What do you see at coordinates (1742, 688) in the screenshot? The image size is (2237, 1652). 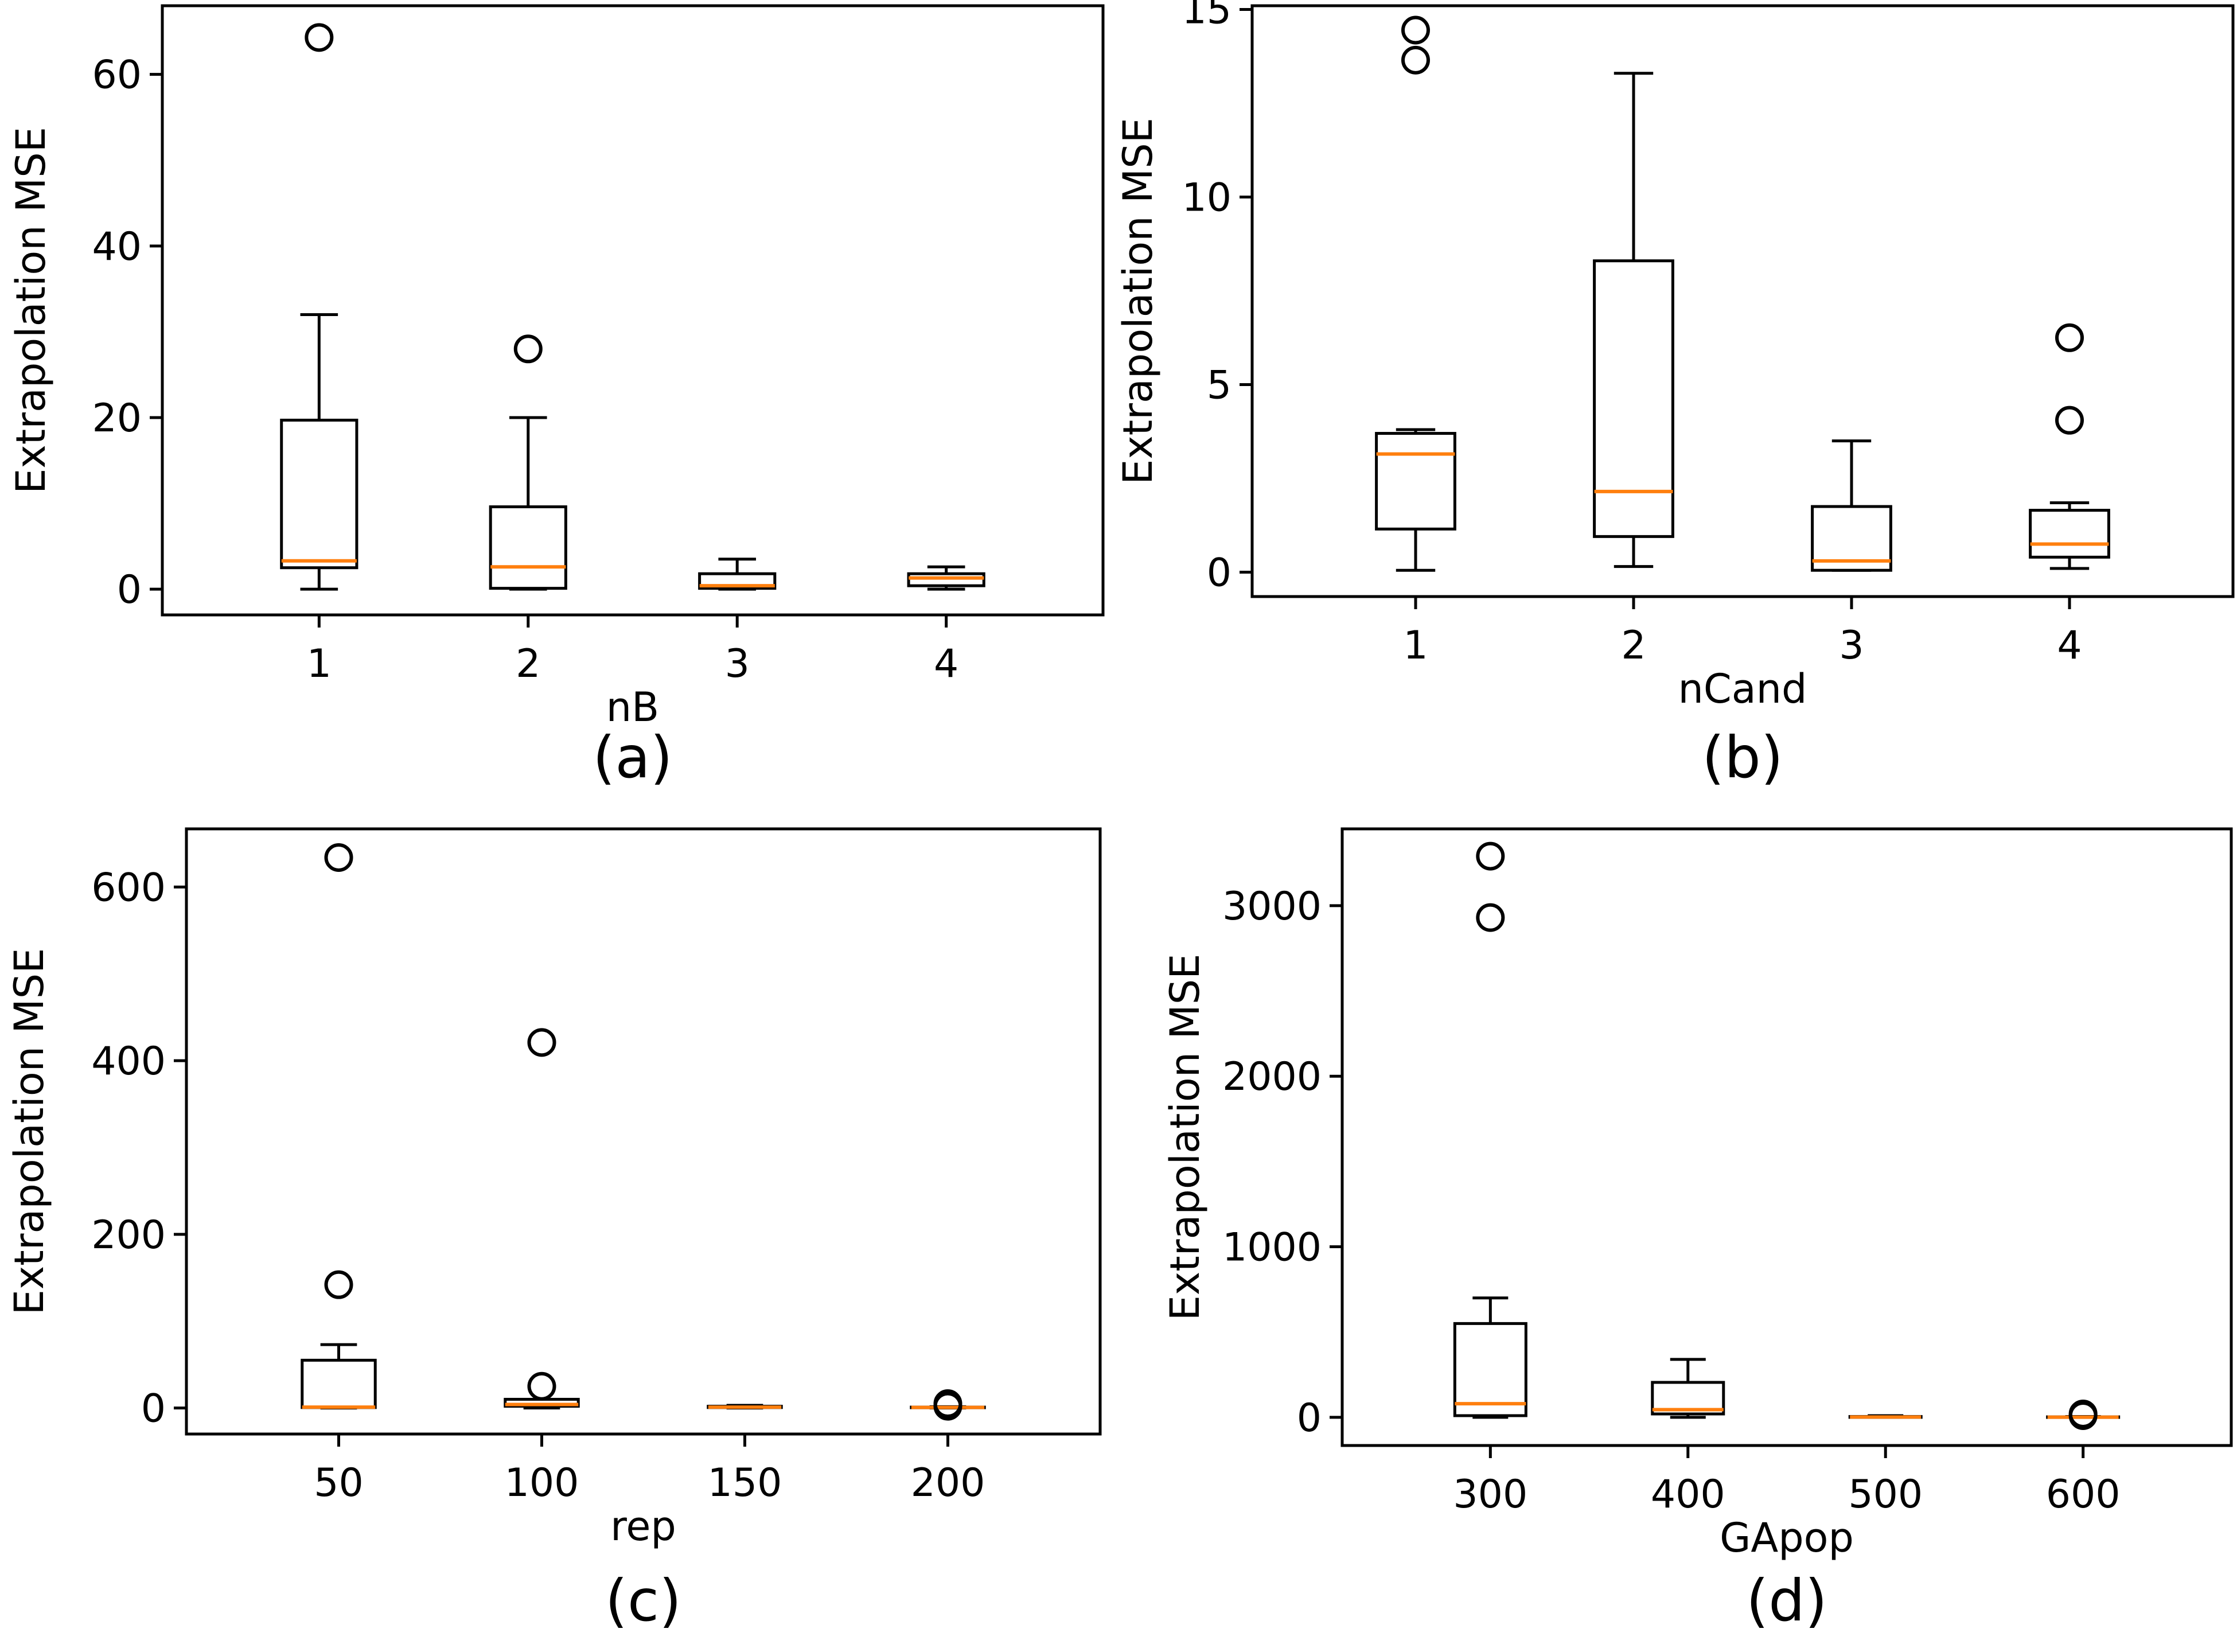 I see `x-axis-label: nCand` at bounding box center [1742, 688].